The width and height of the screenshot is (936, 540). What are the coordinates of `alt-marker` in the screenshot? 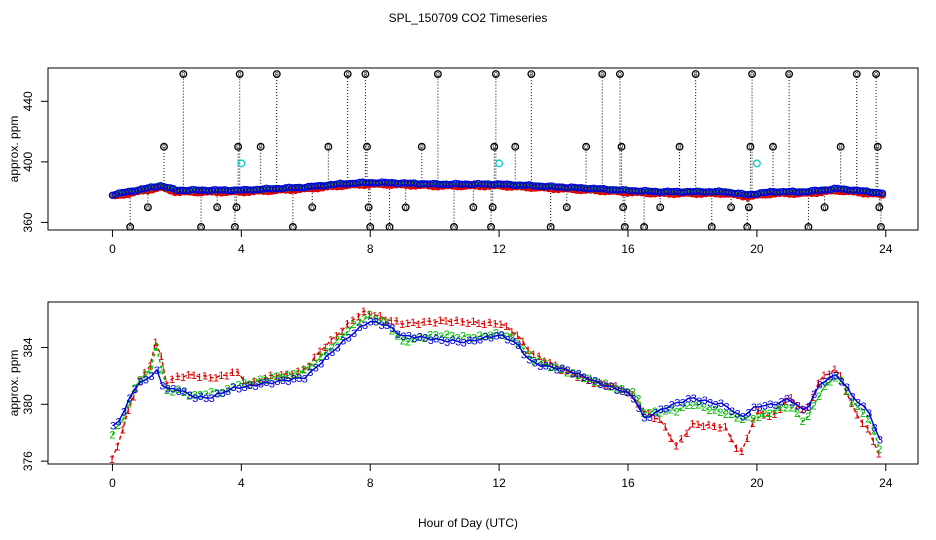 It's located at (241, 163).